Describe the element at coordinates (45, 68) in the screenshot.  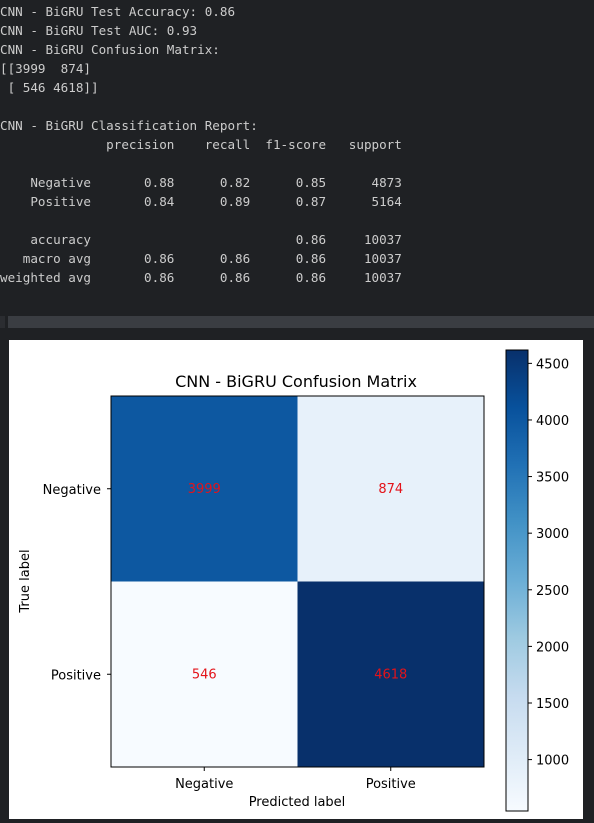
I see `output-line: [[3999 874]` at that location.